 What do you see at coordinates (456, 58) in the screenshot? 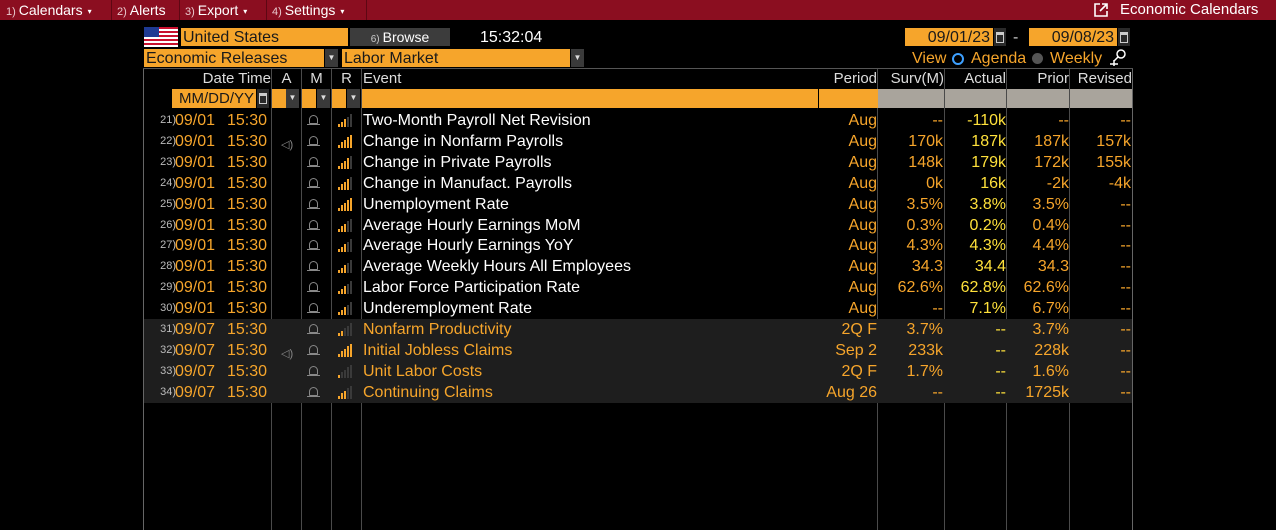
I see `category-select: Labor Market` at bounding box center [456, 58].